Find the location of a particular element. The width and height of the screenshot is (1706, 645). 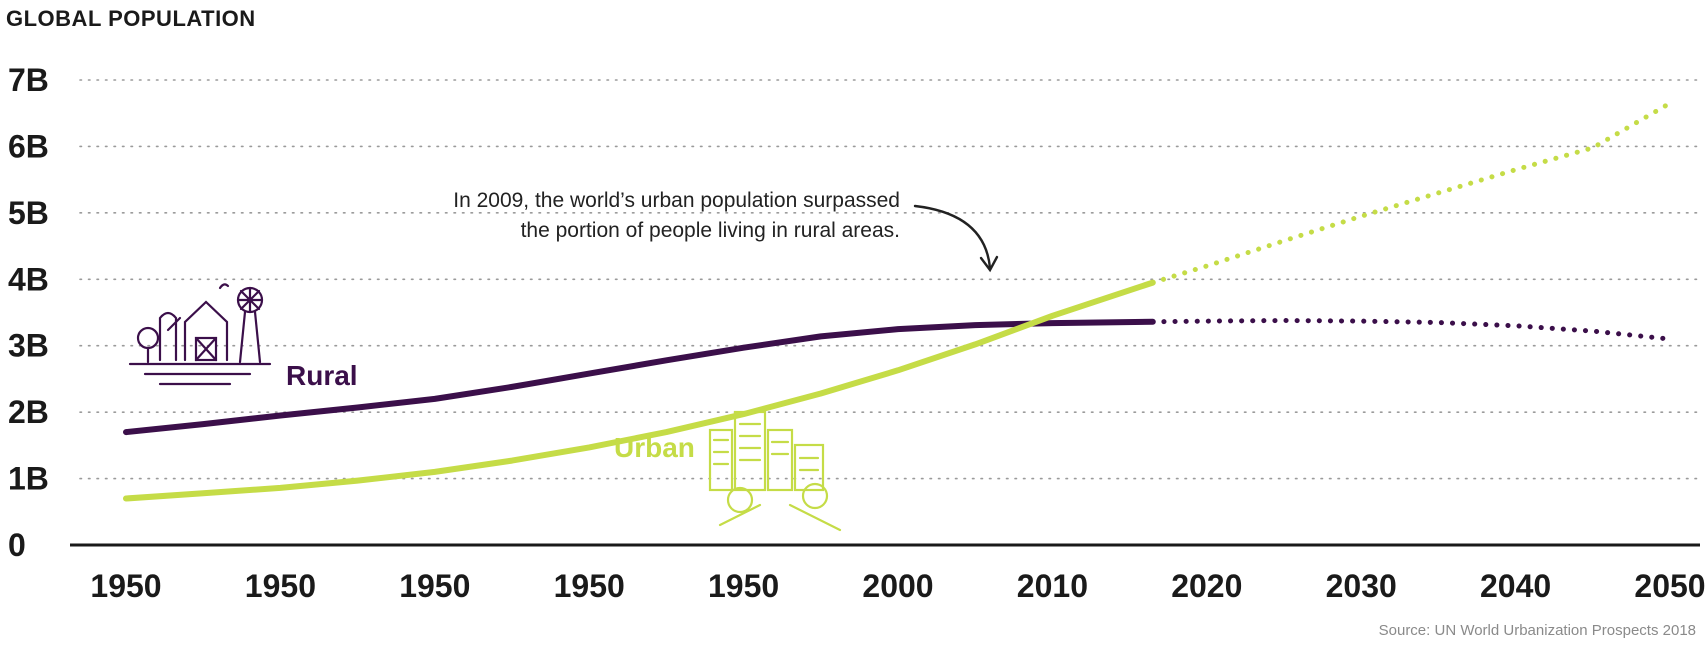

farm-icon is located at coordinates (200, 334).